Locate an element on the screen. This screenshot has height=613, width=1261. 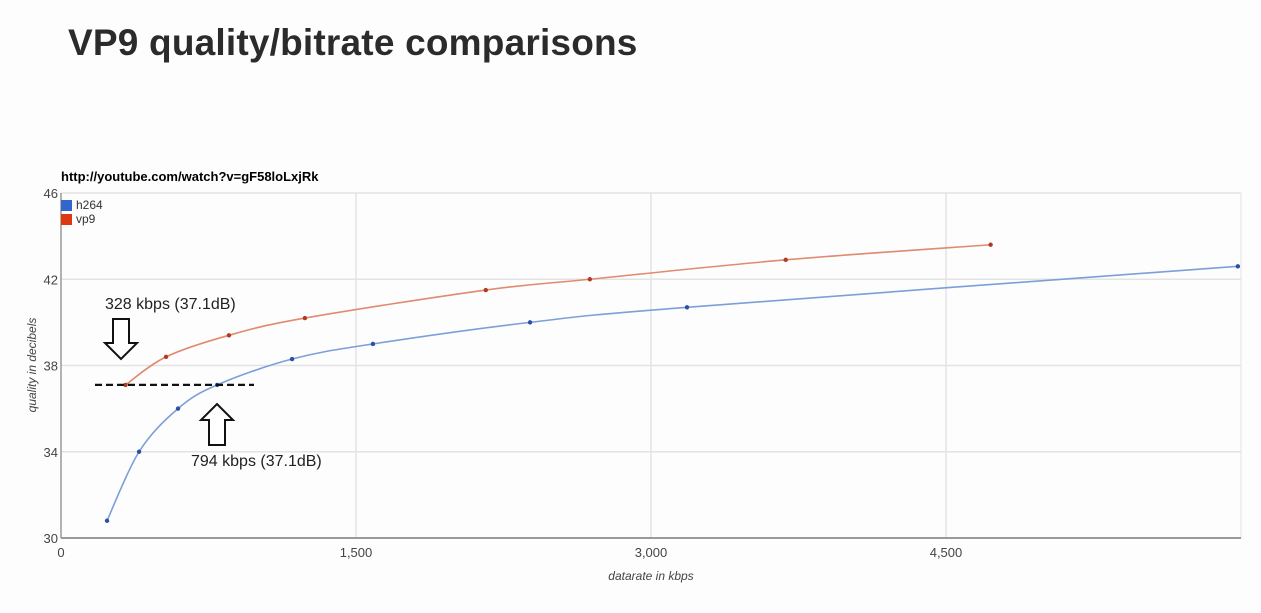
x-tick-label: 3,000 is located at coordinates (651, 552).